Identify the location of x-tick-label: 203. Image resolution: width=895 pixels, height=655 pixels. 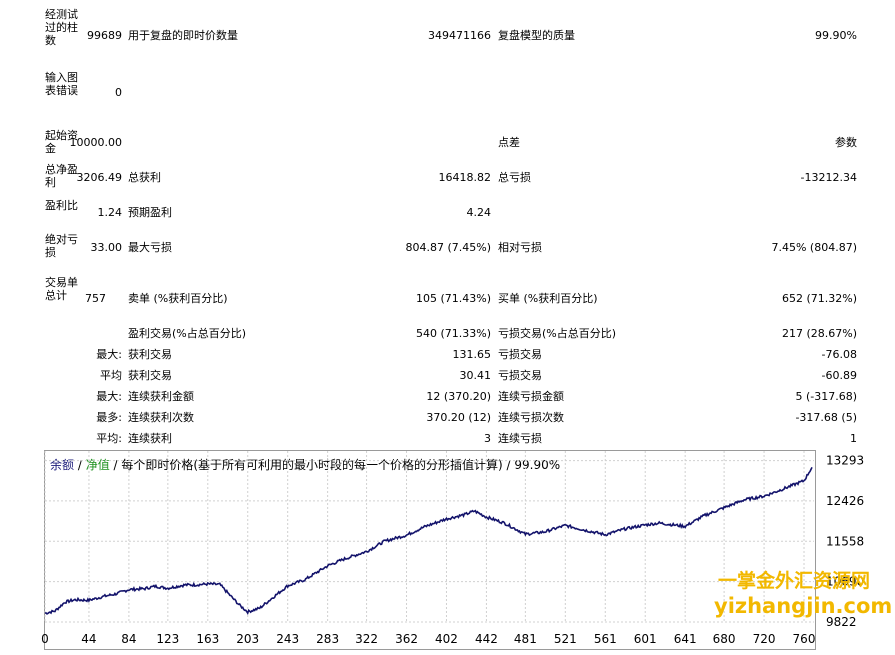
(247, 639).